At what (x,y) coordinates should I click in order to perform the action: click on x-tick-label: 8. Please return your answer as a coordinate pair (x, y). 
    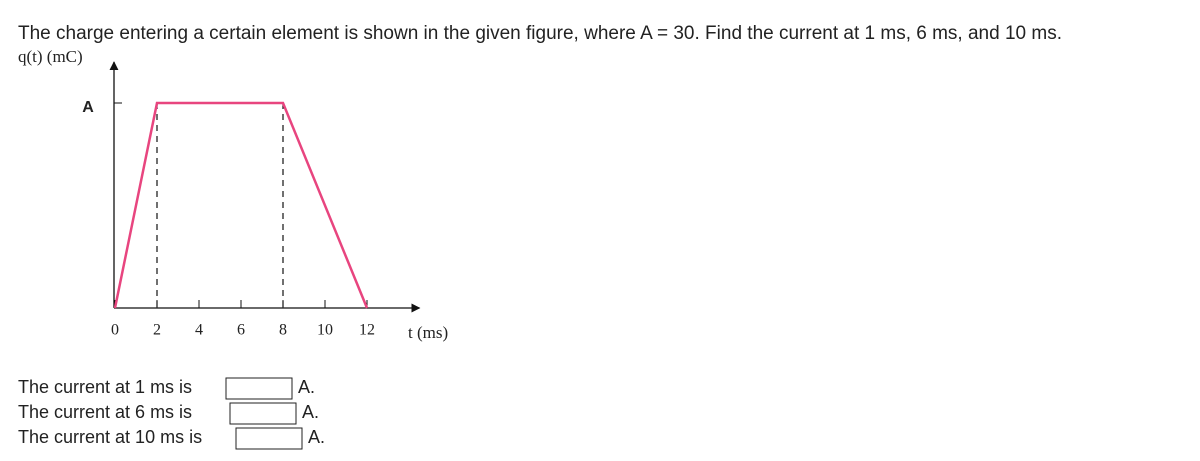
    Looking at the image, I should click on (283, 330).